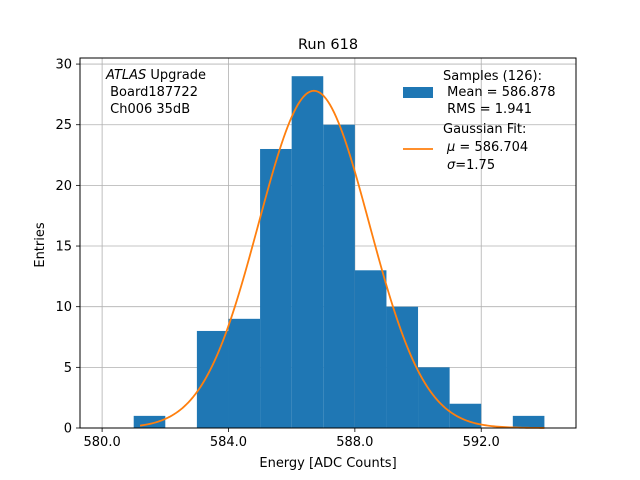 This screenshot has height=480, width=640. What do you see at coordinates (228, 442) in the screenshot?
I see `x-tick-label: 584.0` at bounding box center [228, 442].